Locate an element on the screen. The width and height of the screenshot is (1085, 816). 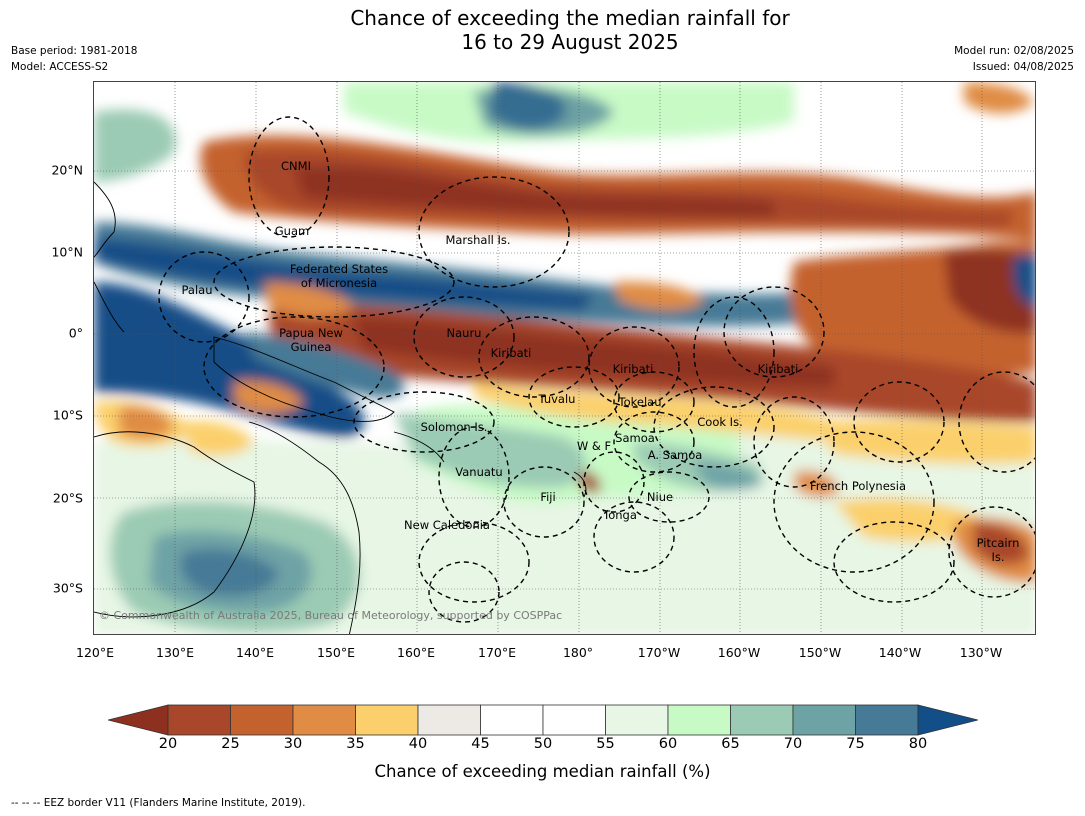
label-wallis-futuna: W & F is located at coordinates (594, 446).